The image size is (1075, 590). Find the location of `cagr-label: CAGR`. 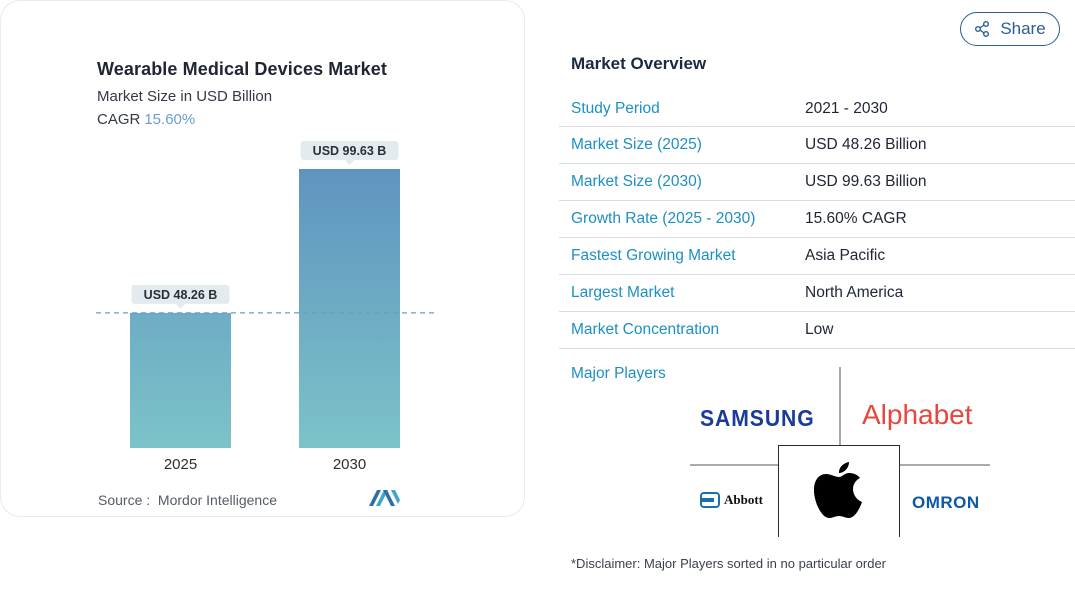

cagr-label: CAGR is located at coordinates (119, 119).